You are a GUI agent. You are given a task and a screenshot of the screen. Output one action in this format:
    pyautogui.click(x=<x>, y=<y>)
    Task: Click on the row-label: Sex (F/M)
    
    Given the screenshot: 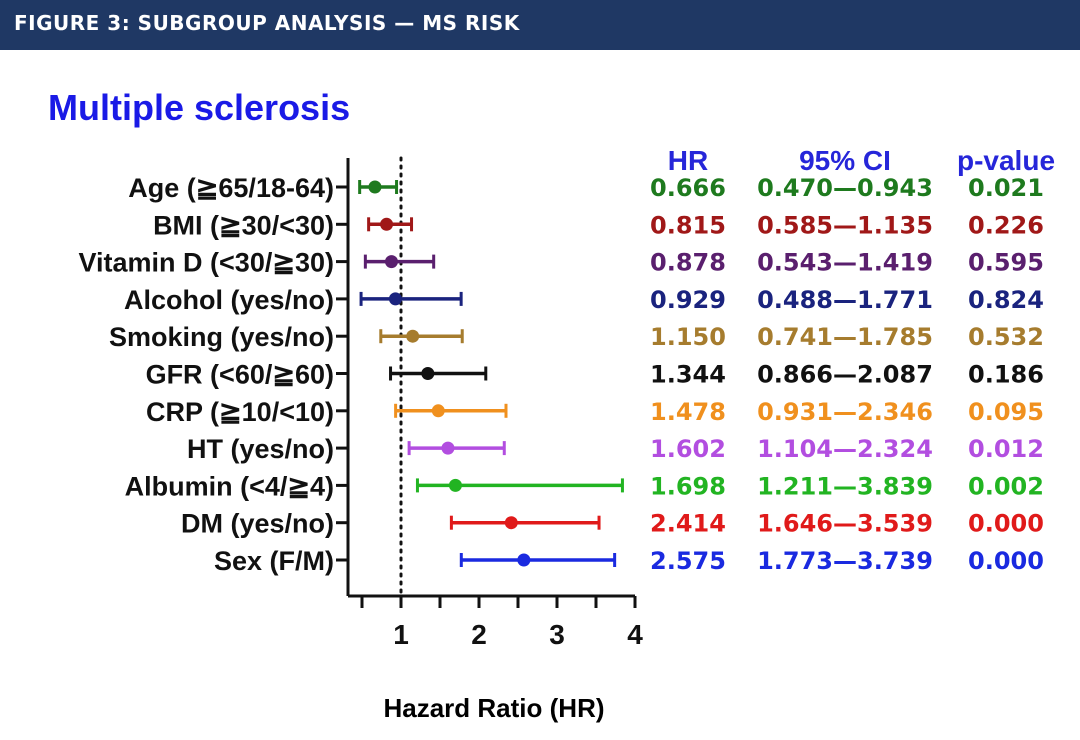 What is the action you would take?
    pyautogui.click(x=274, y=561)
    